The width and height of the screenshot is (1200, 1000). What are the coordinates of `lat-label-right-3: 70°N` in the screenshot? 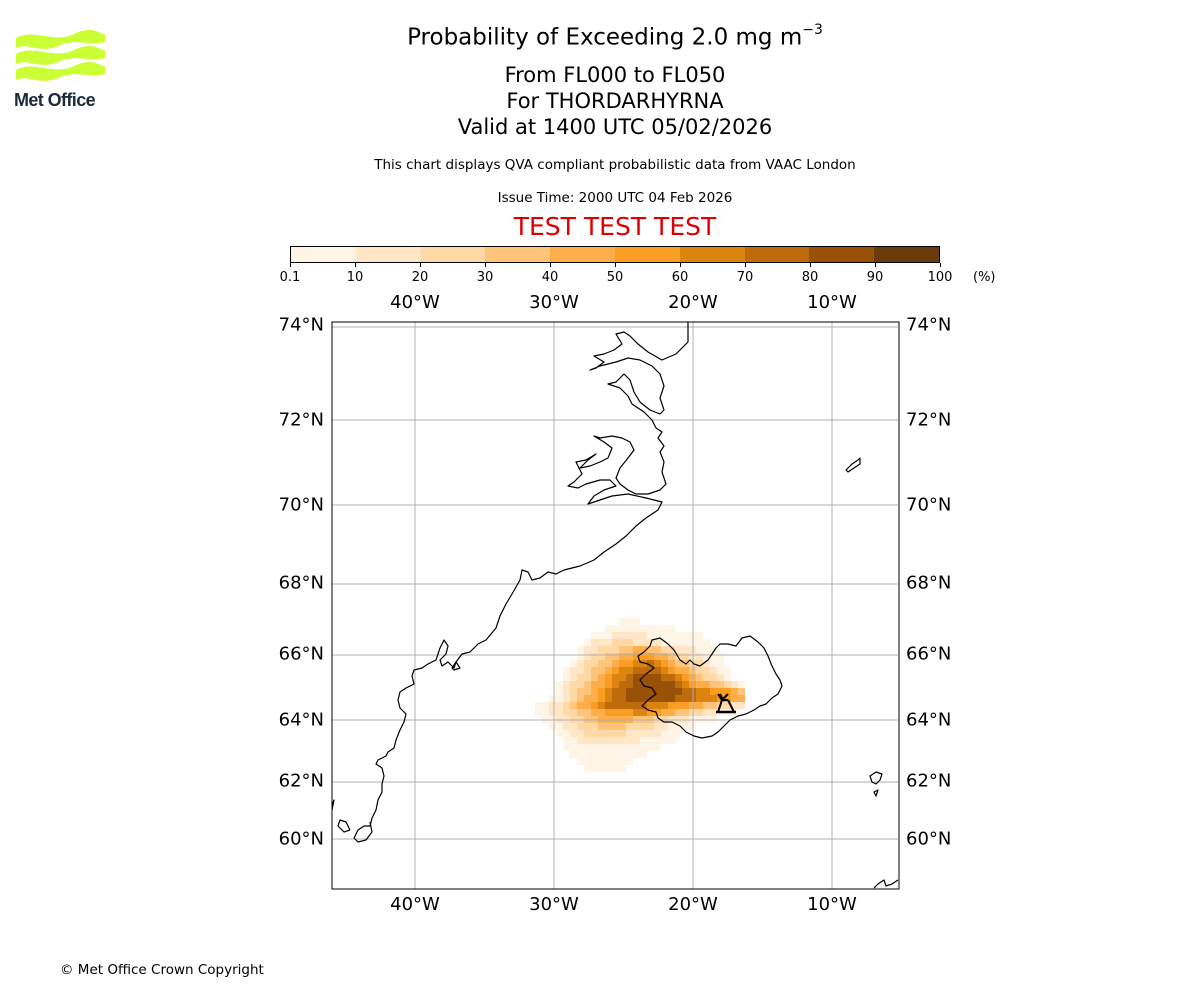 It's located at (929, 505).